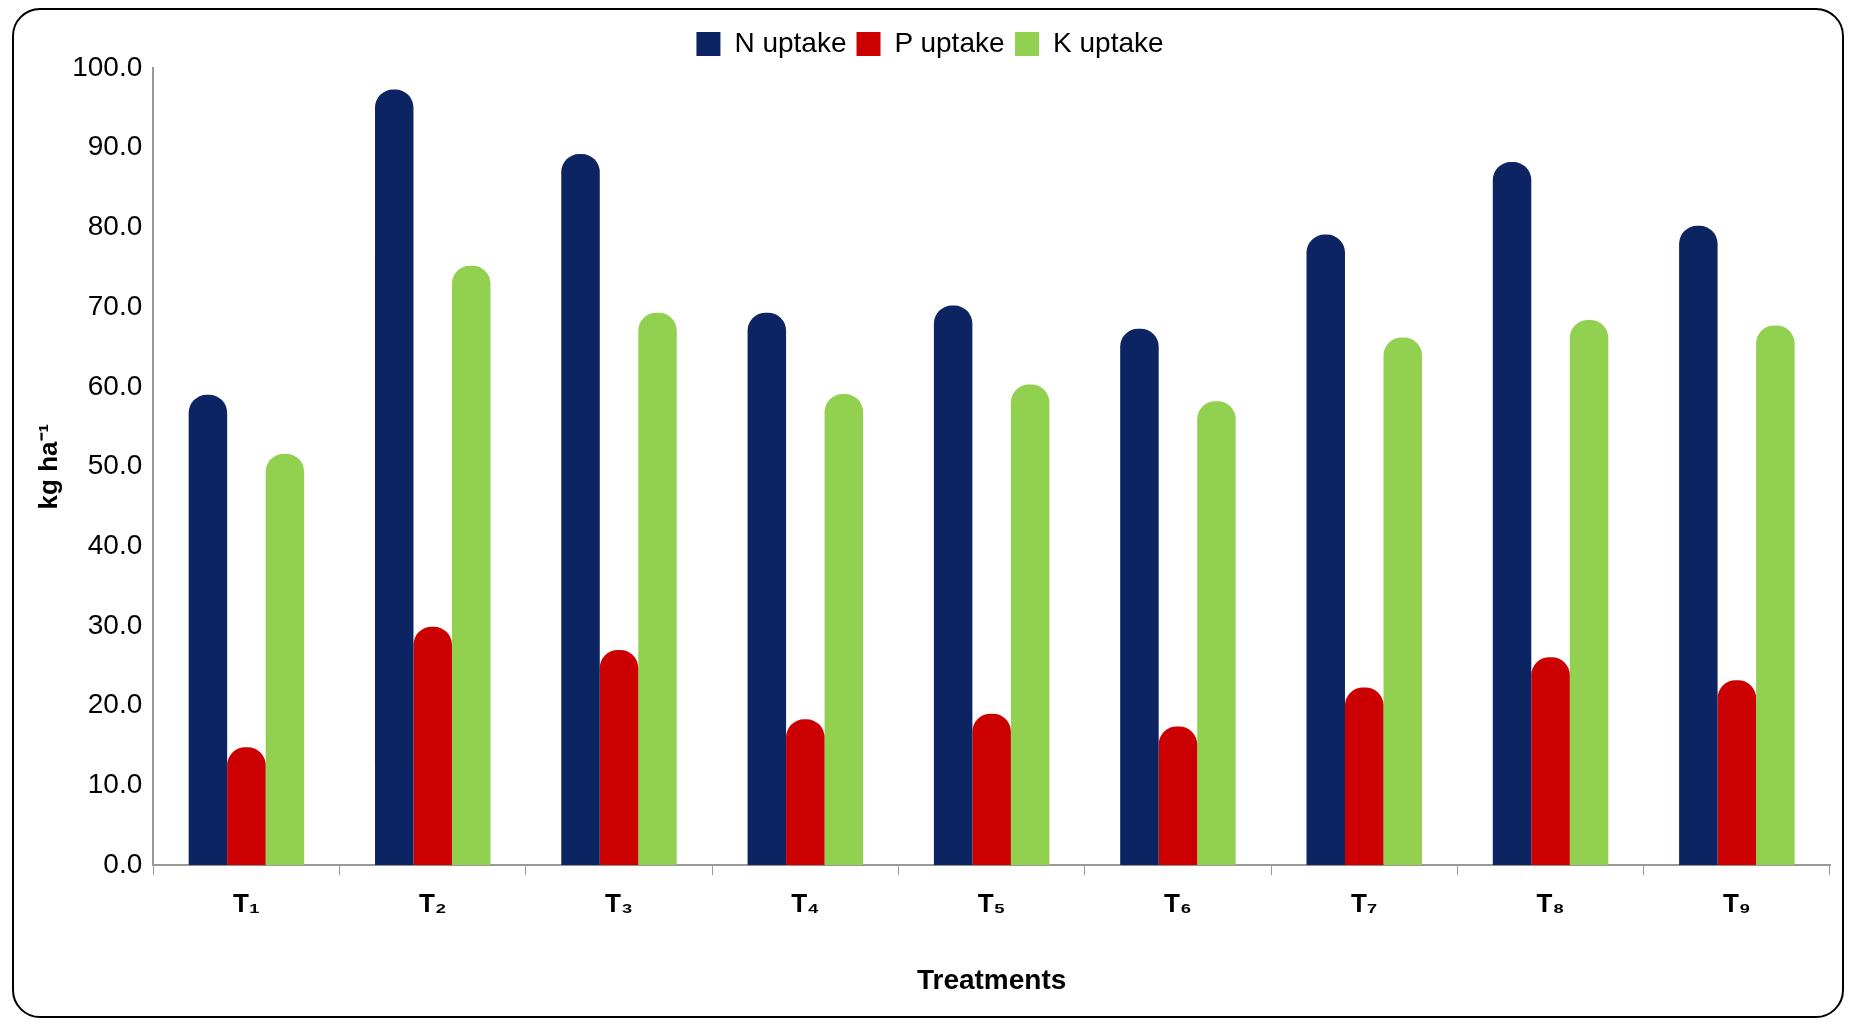  Describe the element at coordinates (123, 863) in the screenshot. I see `y-tick-label: 0.0` at that location.